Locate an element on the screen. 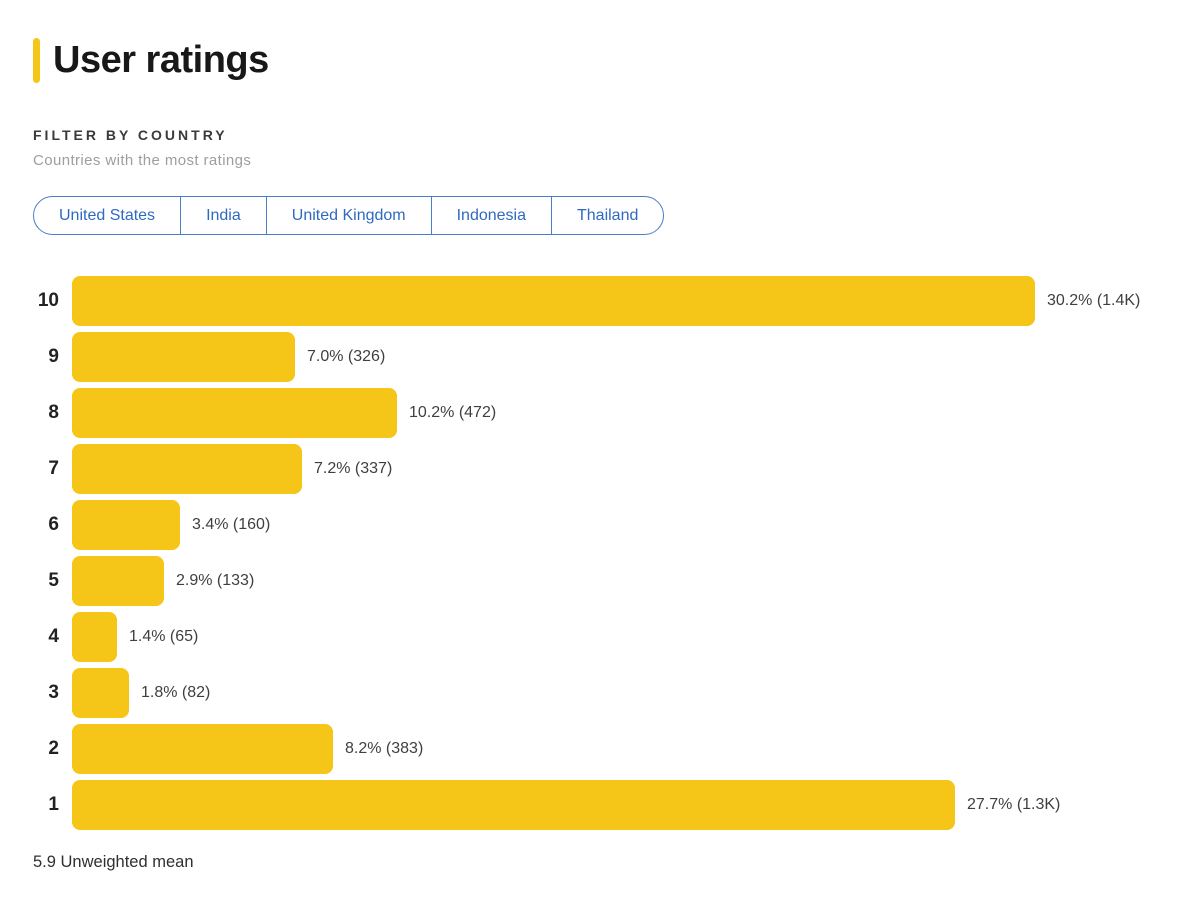 The width and height of the screenshot is (1200, 919). rating-row: 7 7.2% (337) is located at coordinates (596, 469).